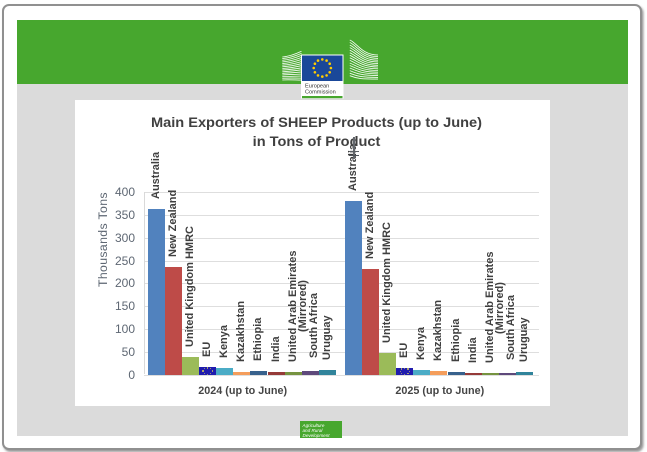 The width and height of the screenshot is (647, 452). Describe the element at coordinates (317, 87) in the screenshot. I see `svg-text: European` at that location.